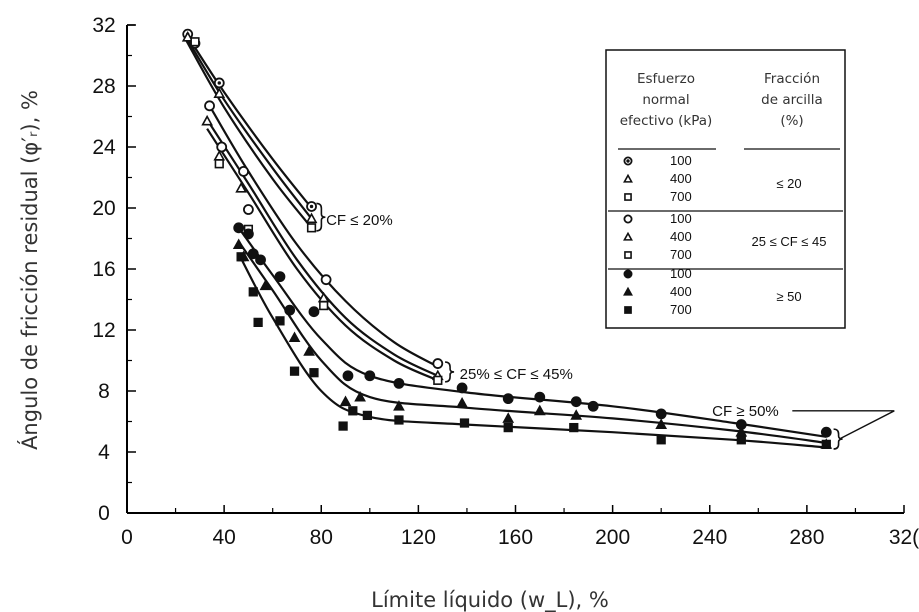 This screenshot has height=612, width=919. Describe the element at coordinates (359, 220) in the screenshot. I see `annotation-cf-20: CF ≤ 20%` at that location.